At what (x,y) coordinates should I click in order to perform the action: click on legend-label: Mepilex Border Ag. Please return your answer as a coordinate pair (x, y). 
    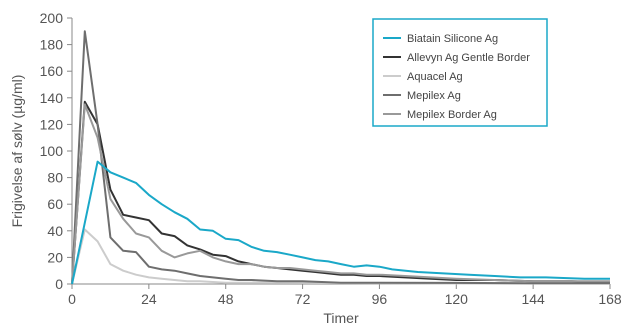
    Looking at the image, I should click on (452, 115).